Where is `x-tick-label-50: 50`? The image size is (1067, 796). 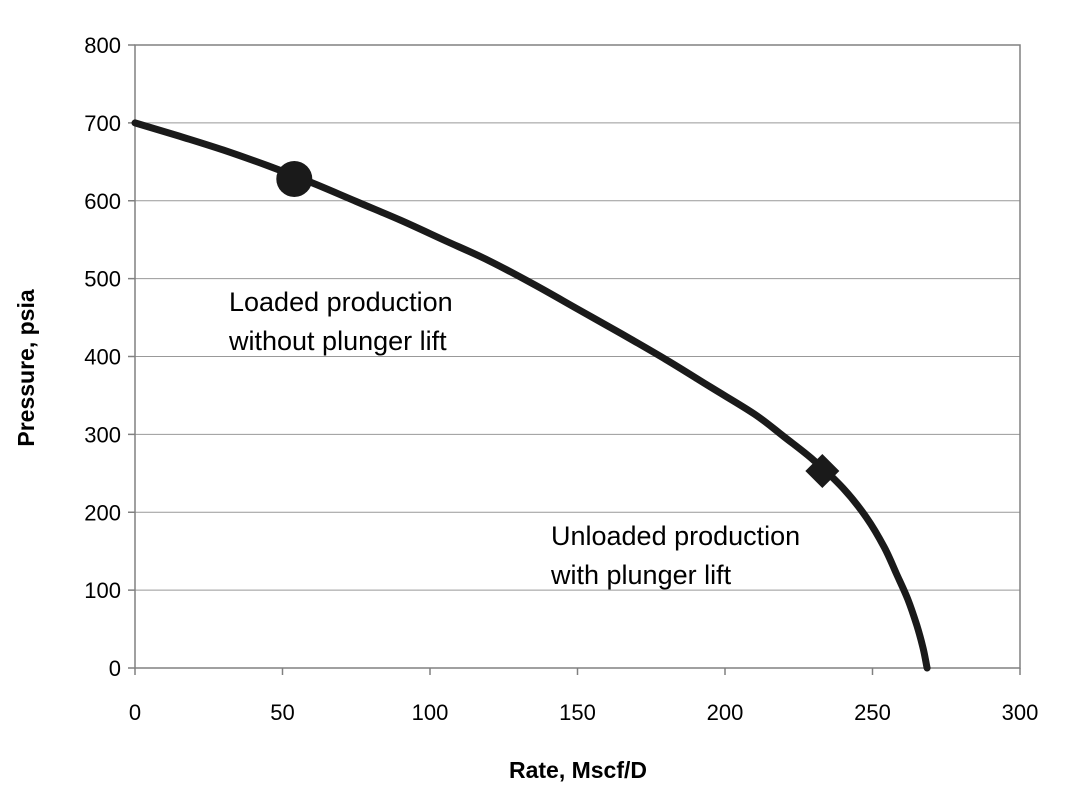
x-tick-label-50: 50 is located at coordinates (282, 712).